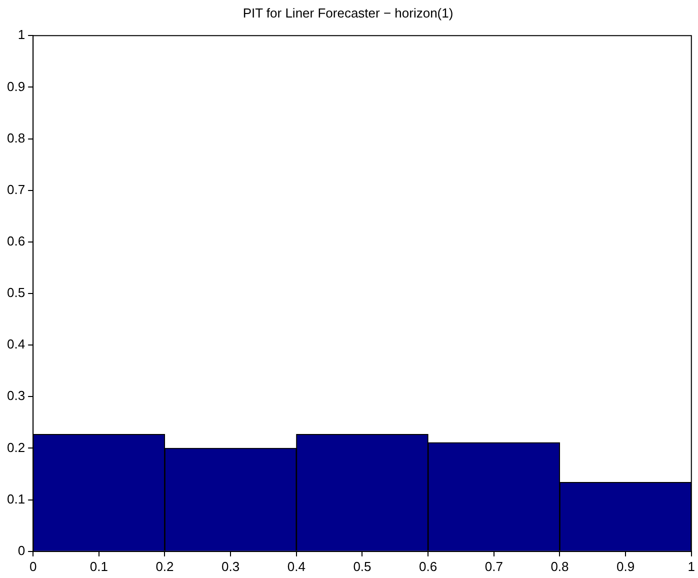 This screenshot has height=578, width=698. What do you see at coordinates (16, 86) in the screenshot?
I see `y-tick-label: 0.9` at bounding box center [16, 86].